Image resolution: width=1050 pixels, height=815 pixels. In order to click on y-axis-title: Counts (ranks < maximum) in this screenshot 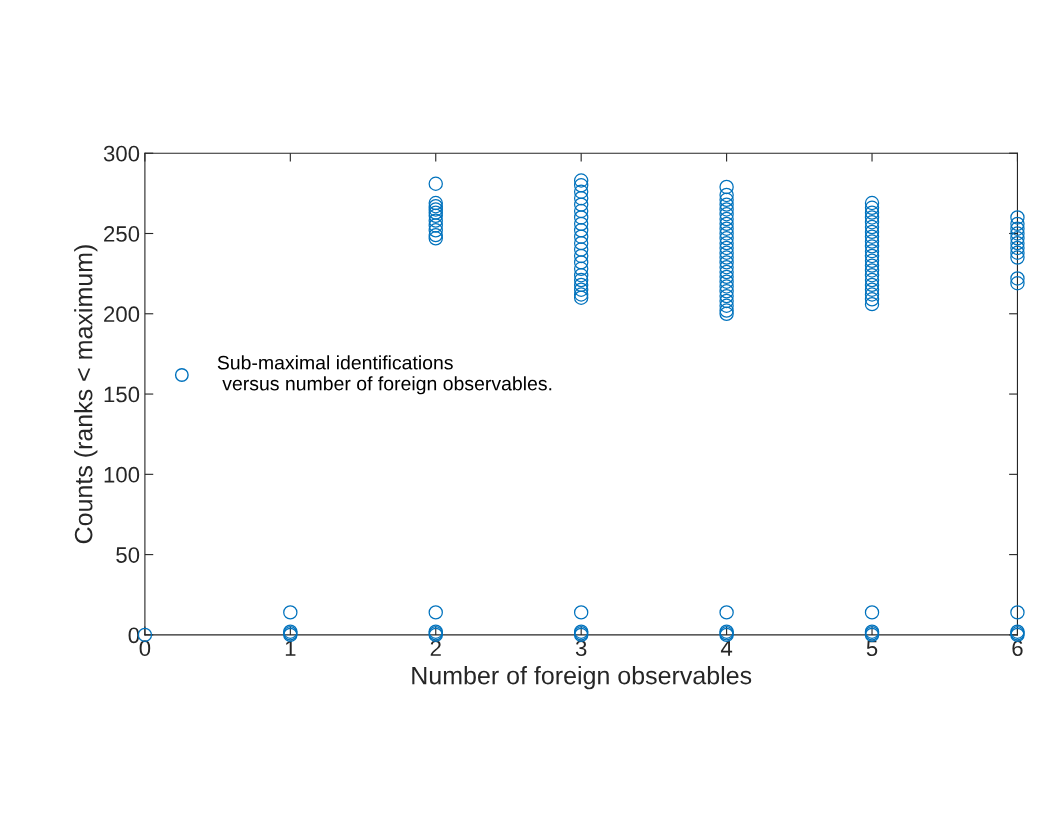, I will do `click(86, 394)`.